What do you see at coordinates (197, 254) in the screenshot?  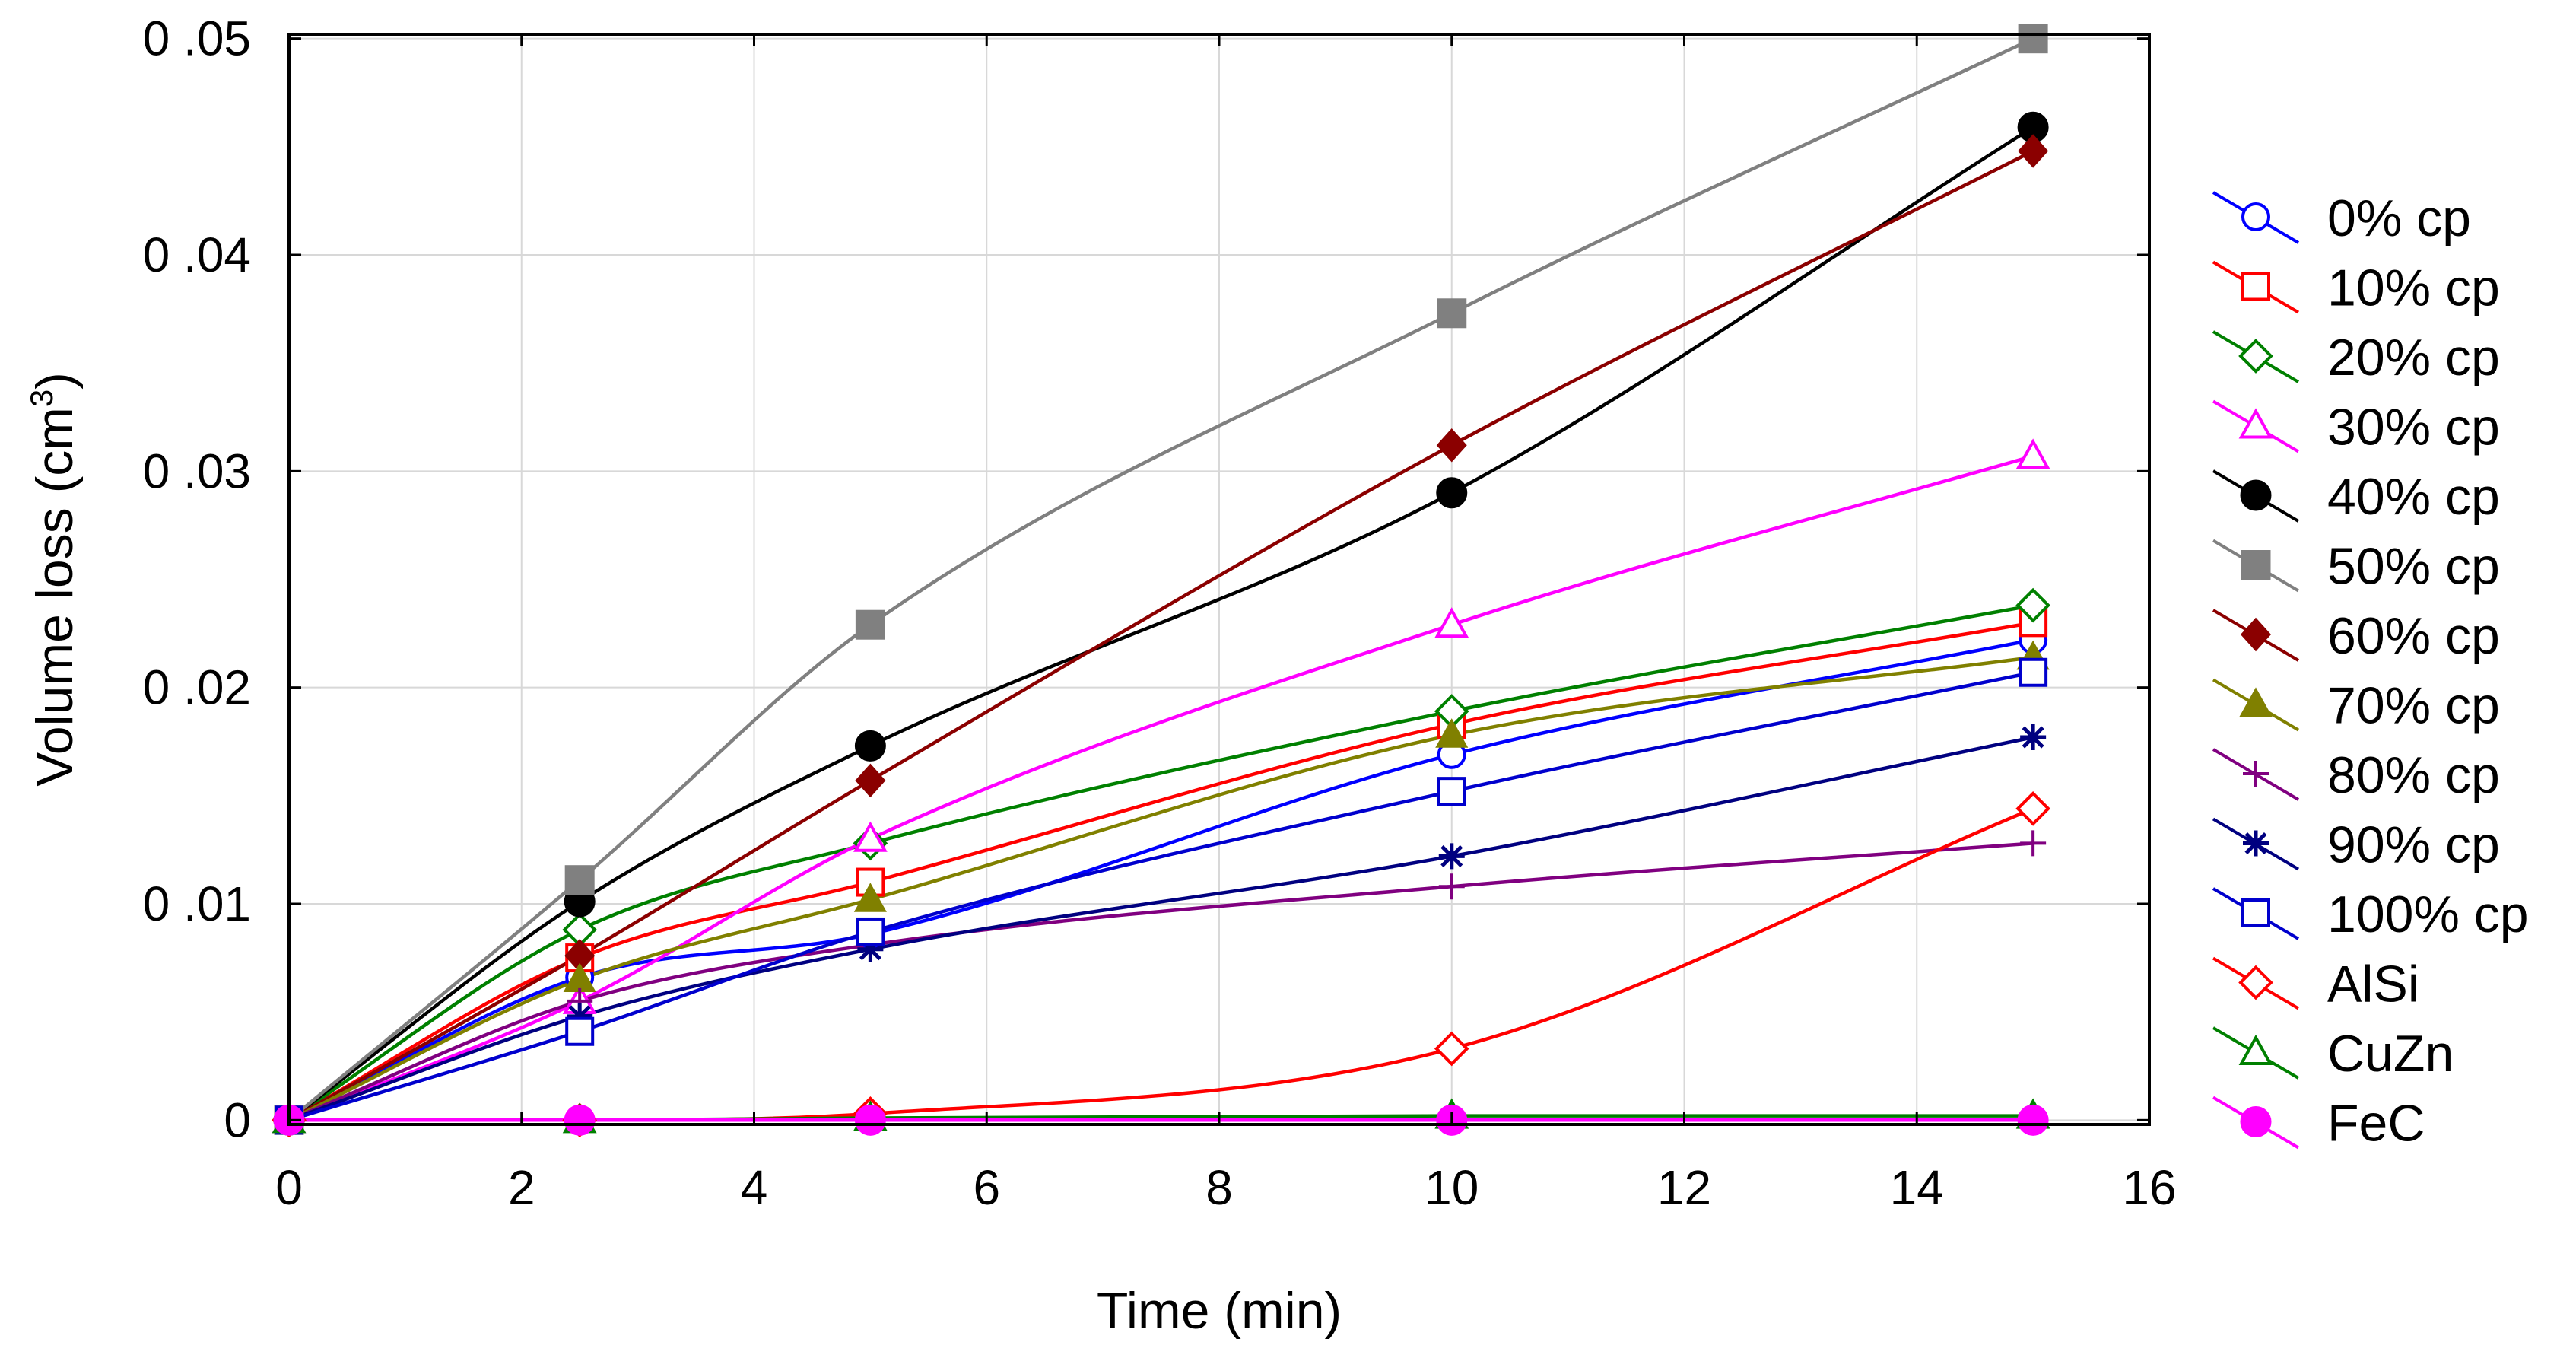 I see `y-tick-label: 0 .04` at bounding box center [197, 254].